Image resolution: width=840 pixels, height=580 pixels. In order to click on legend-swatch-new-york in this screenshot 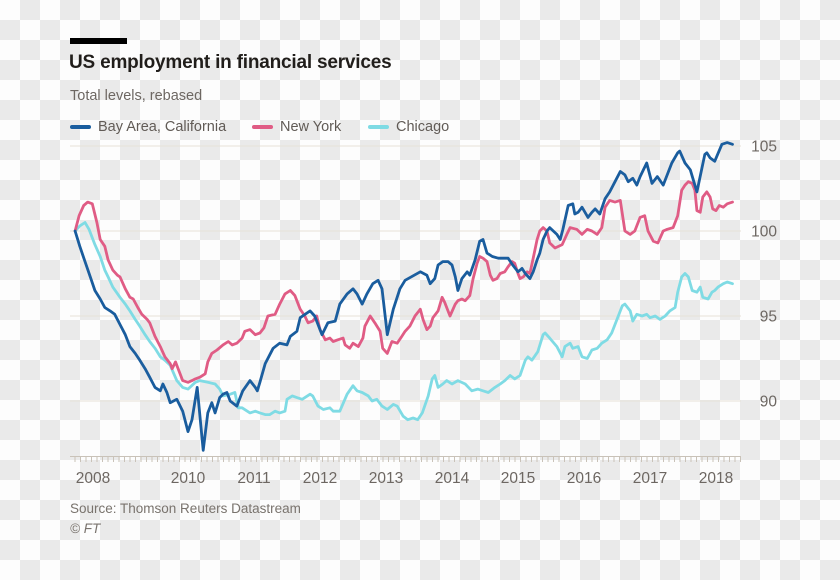, I will do `click(262, 127)`.